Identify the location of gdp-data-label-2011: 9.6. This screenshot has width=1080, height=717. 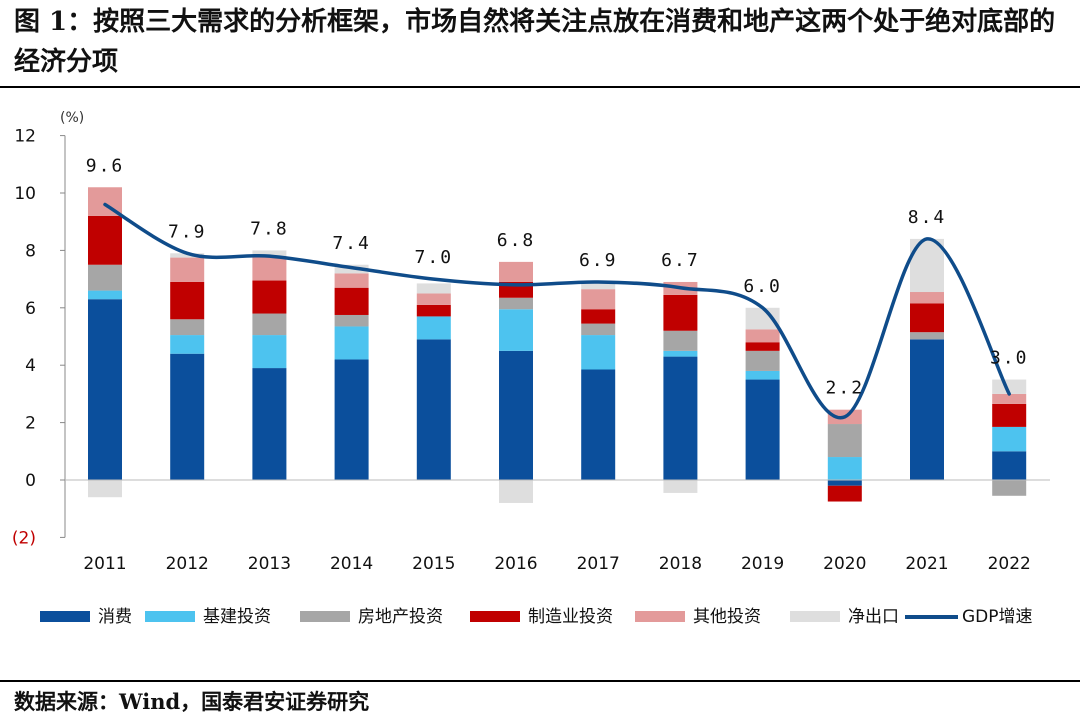
(105, 165).